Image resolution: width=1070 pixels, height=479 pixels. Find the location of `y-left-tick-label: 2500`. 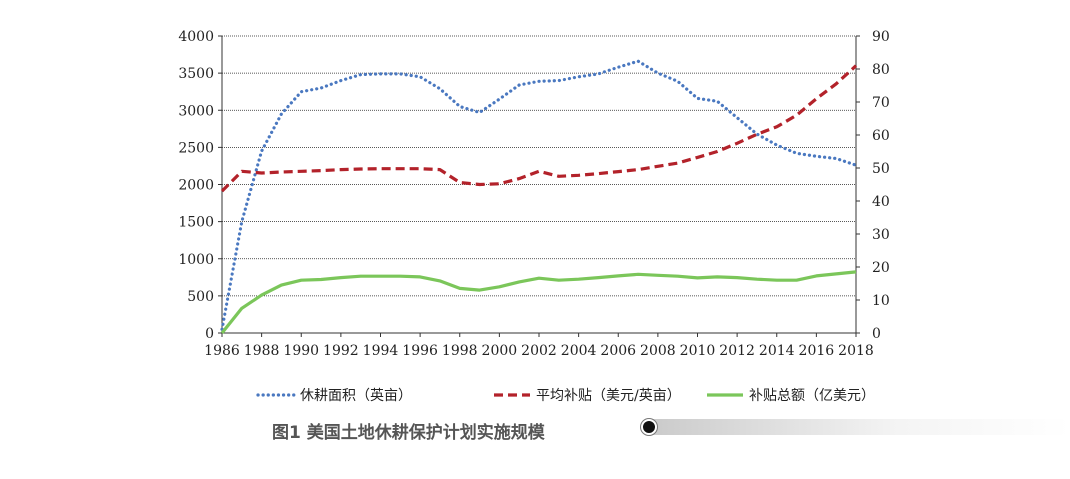

y-left-tick-label: 2500 is located at coordinates (196, 148).